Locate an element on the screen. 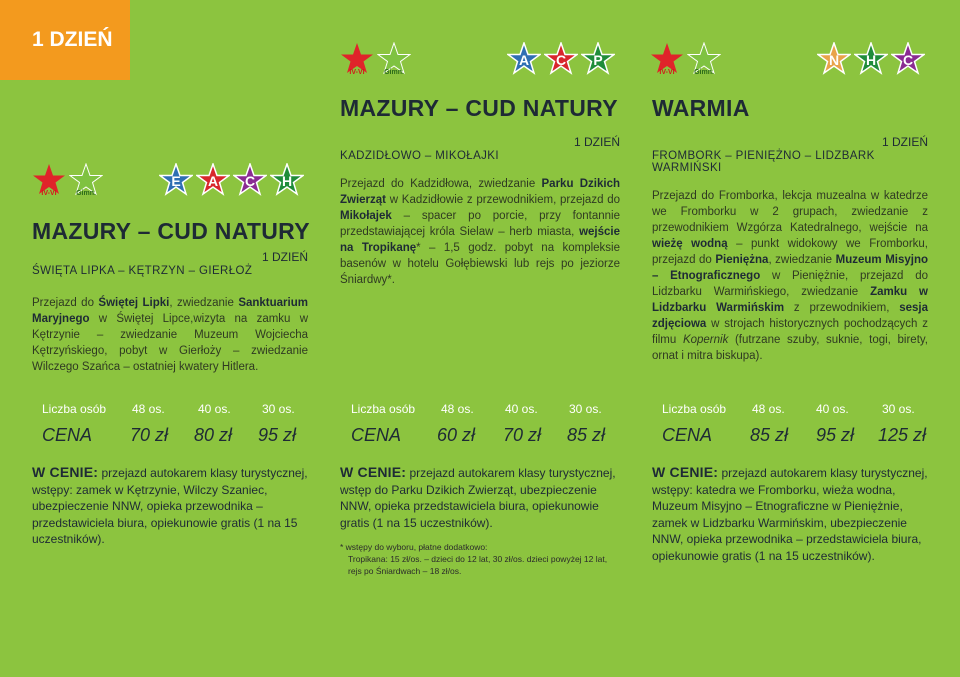 The image size is (960, 677). price-header-1: Liczba osób 48 os. 40 os. 30 os. is located at coordinates (168, 409).